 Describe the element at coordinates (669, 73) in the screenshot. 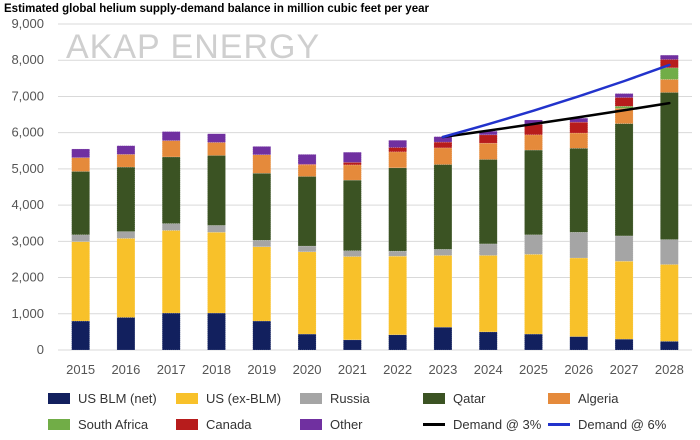

I see `bar-segment-south-africa` at that location.